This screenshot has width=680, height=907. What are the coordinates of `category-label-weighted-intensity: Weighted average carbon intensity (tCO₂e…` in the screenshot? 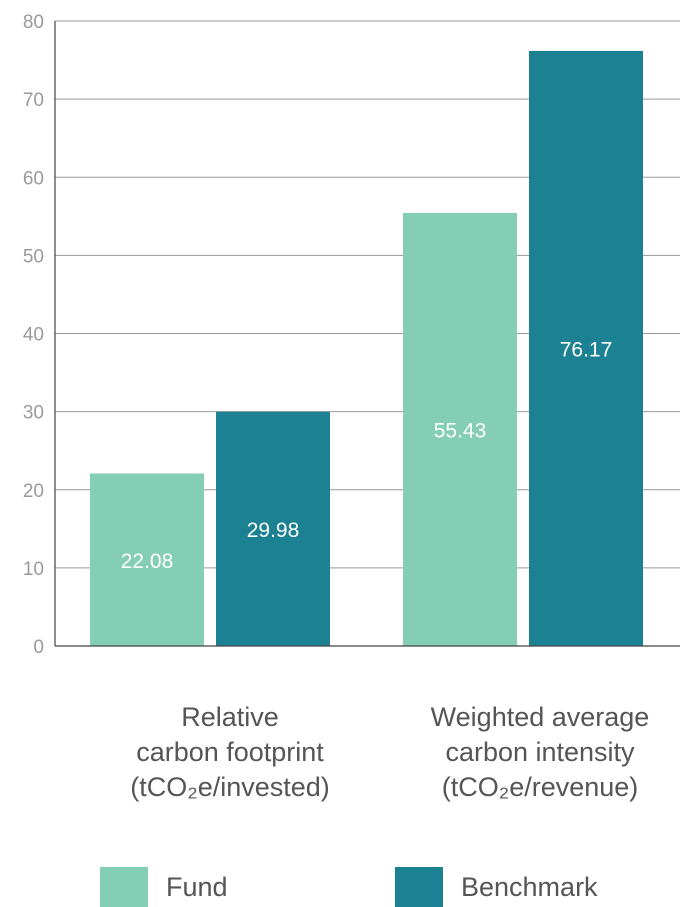 It's located at (540, 752).